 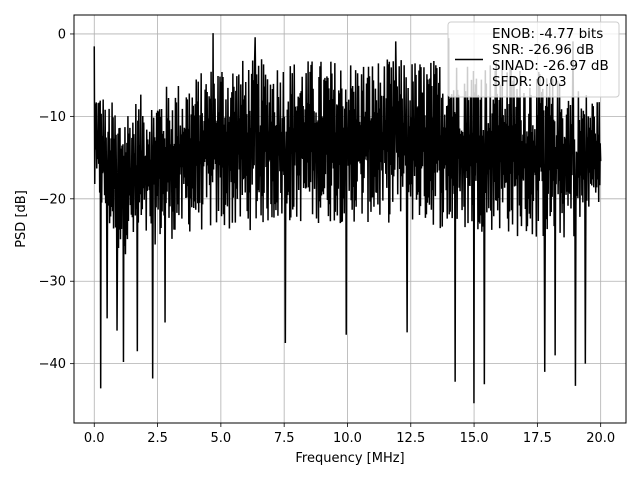 I want to click on y-tick-label-2: −20, so click(x=52, y=199).